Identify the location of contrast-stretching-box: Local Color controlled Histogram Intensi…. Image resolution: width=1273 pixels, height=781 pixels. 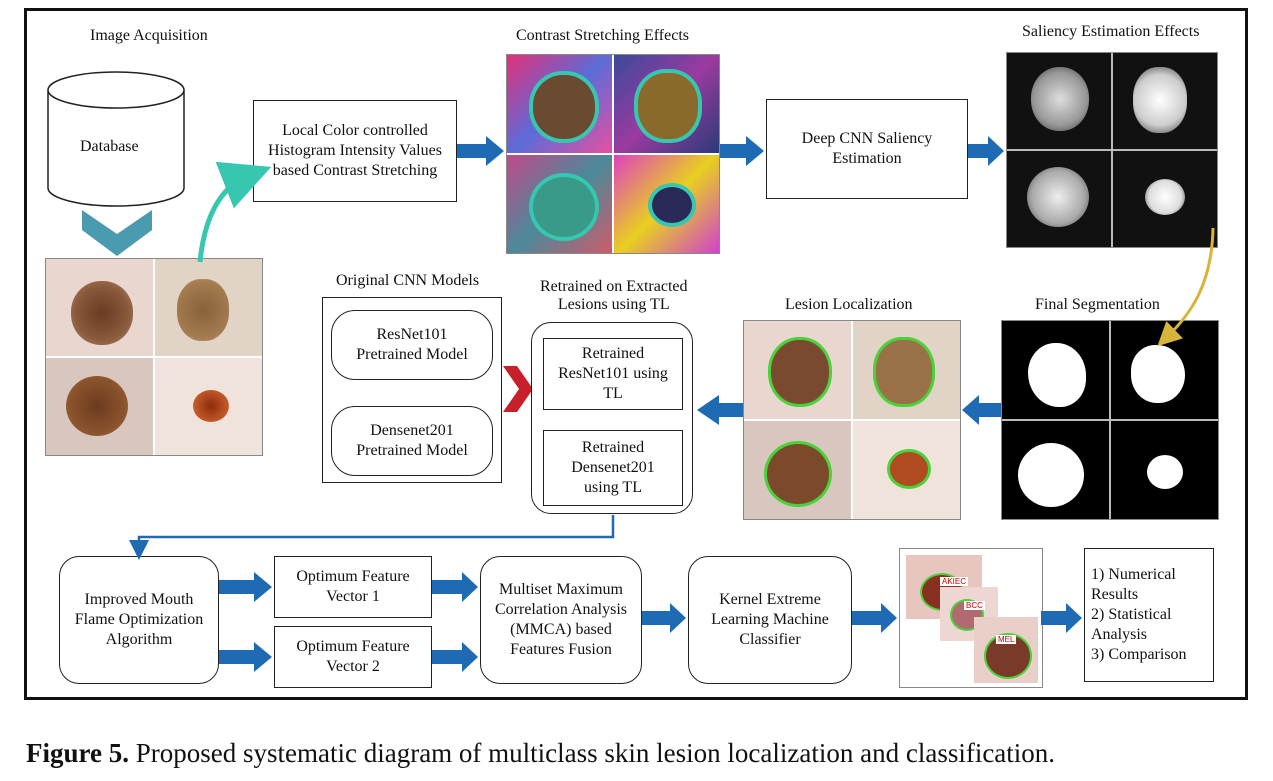
(355, 151).